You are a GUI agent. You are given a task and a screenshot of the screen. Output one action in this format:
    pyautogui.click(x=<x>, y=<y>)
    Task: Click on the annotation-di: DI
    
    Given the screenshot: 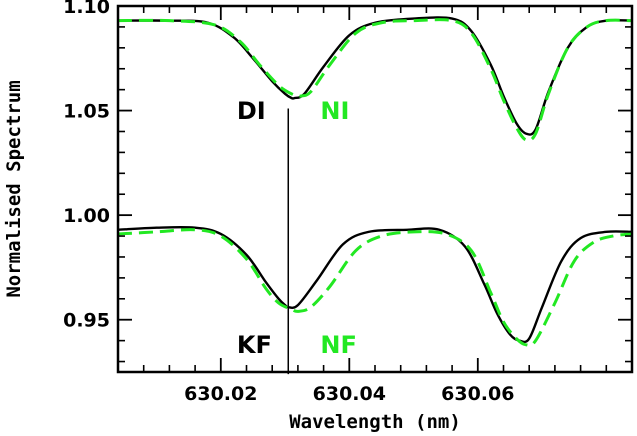 What is the action you would take?
    pyautogui.click(x=251, y=111)
    